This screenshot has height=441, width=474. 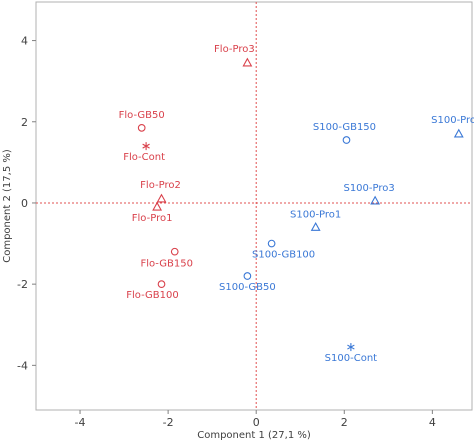 What do you see at coordinates (346, 140) in the screenshot?
I see `point-s100-gb150` at bounding box center [346, 140].